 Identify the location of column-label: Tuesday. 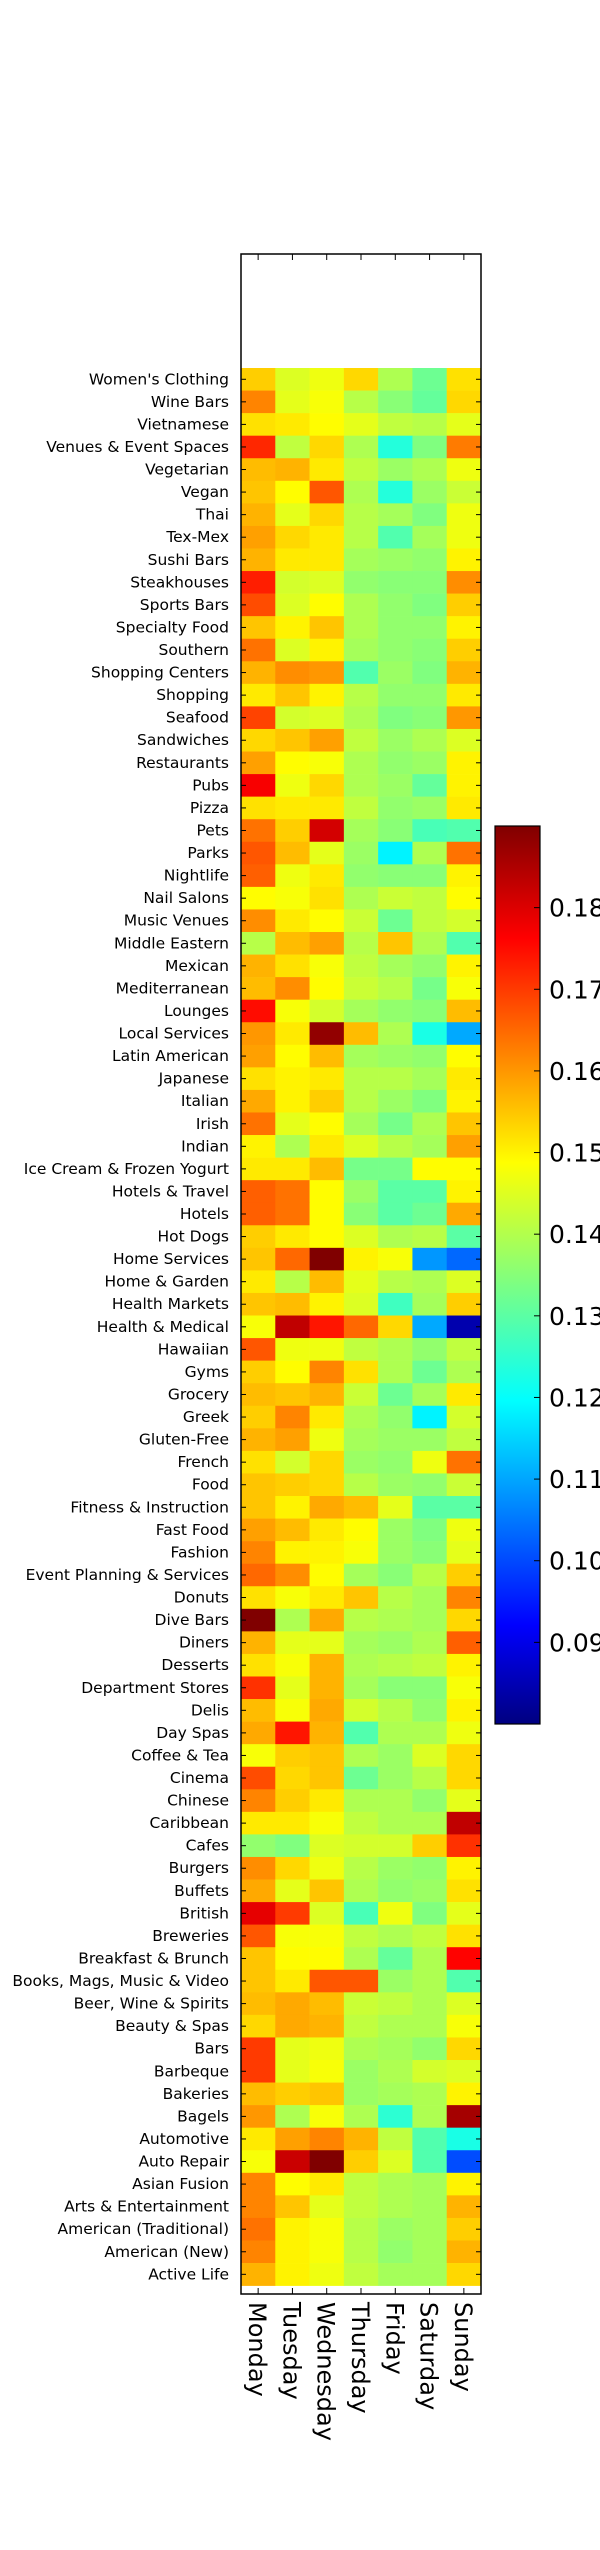
(291, 2350).